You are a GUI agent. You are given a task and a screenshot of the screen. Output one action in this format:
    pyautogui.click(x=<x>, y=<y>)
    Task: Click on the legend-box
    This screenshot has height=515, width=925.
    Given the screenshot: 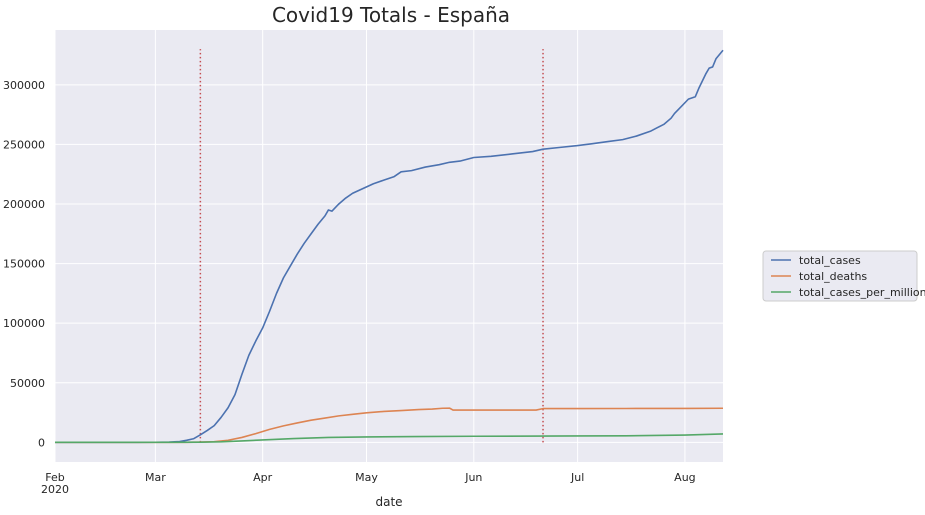 What is the action you would take?
    pyautogui.click(x=840, y=276)
    